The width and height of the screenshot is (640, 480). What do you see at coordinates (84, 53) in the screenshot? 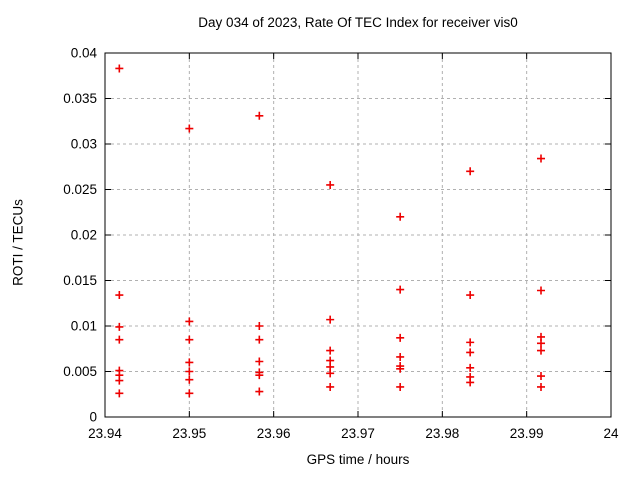
I see `y-tick-label: 0.04` at bounding box center [84, 53].